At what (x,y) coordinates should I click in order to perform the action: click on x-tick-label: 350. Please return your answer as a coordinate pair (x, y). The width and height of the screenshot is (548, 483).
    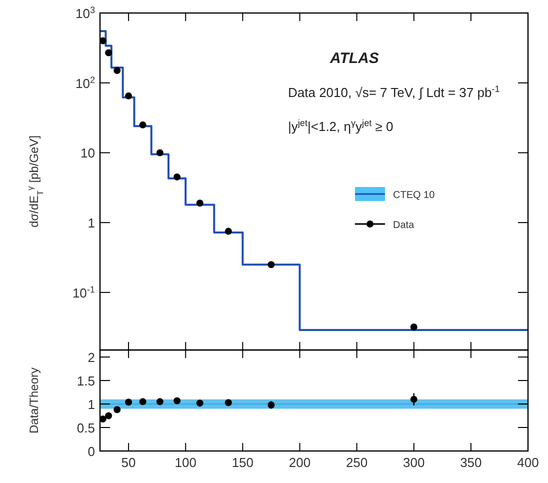
    Looking at the image, I should click on (471, 462).